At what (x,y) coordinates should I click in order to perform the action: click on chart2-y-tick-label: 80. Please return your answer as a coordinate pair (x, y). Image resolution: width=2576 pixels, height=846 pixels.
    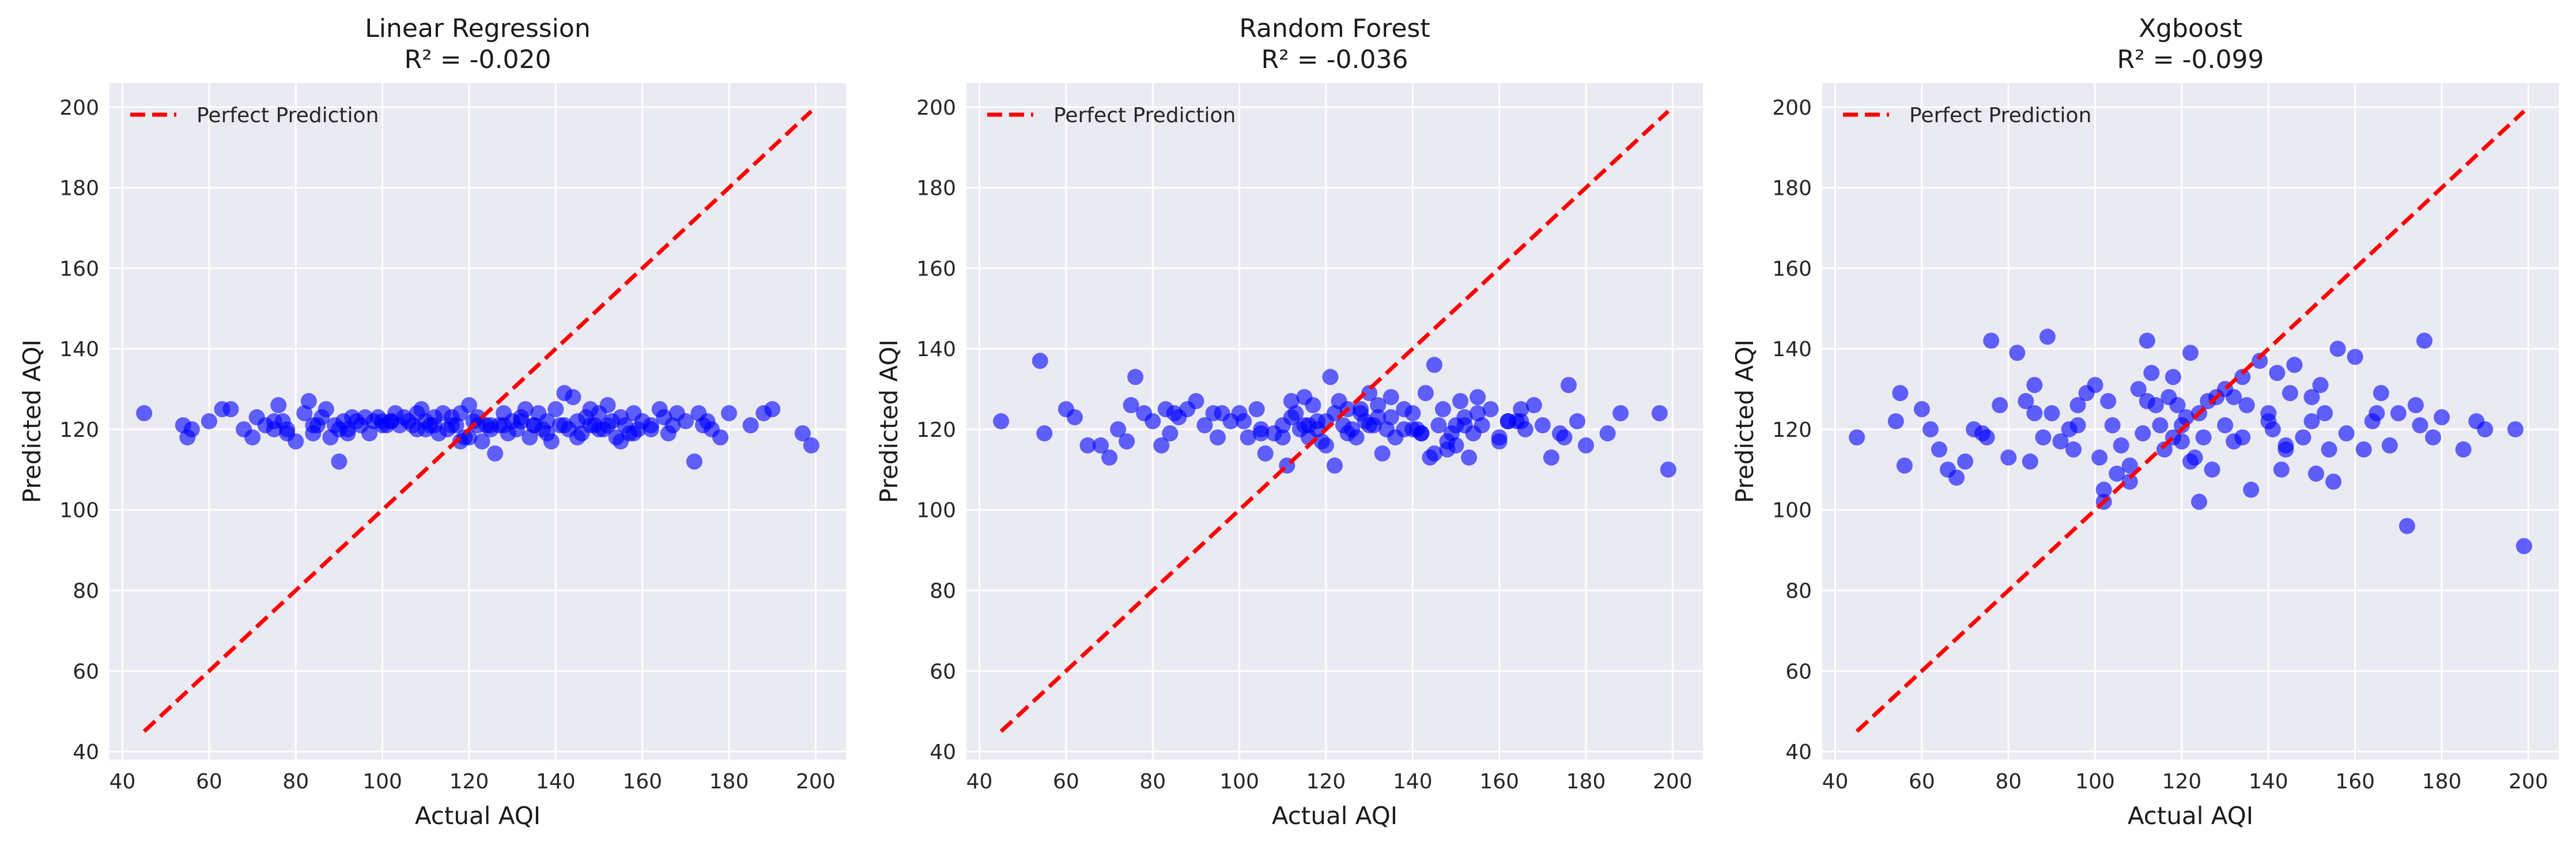
    Looking at the image, I should click on (943, 591).